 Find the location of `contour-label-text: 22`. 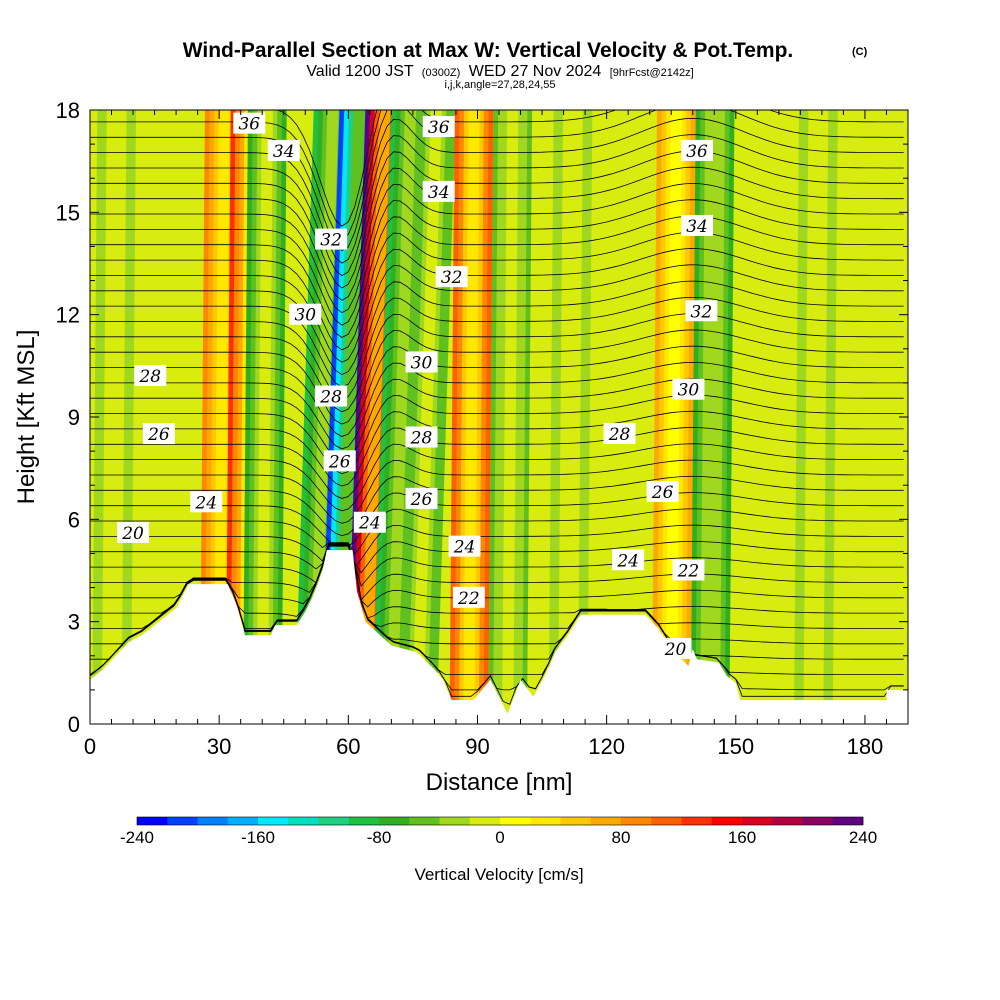

contour-label-text: 22 is located at coordinates (688, 572).